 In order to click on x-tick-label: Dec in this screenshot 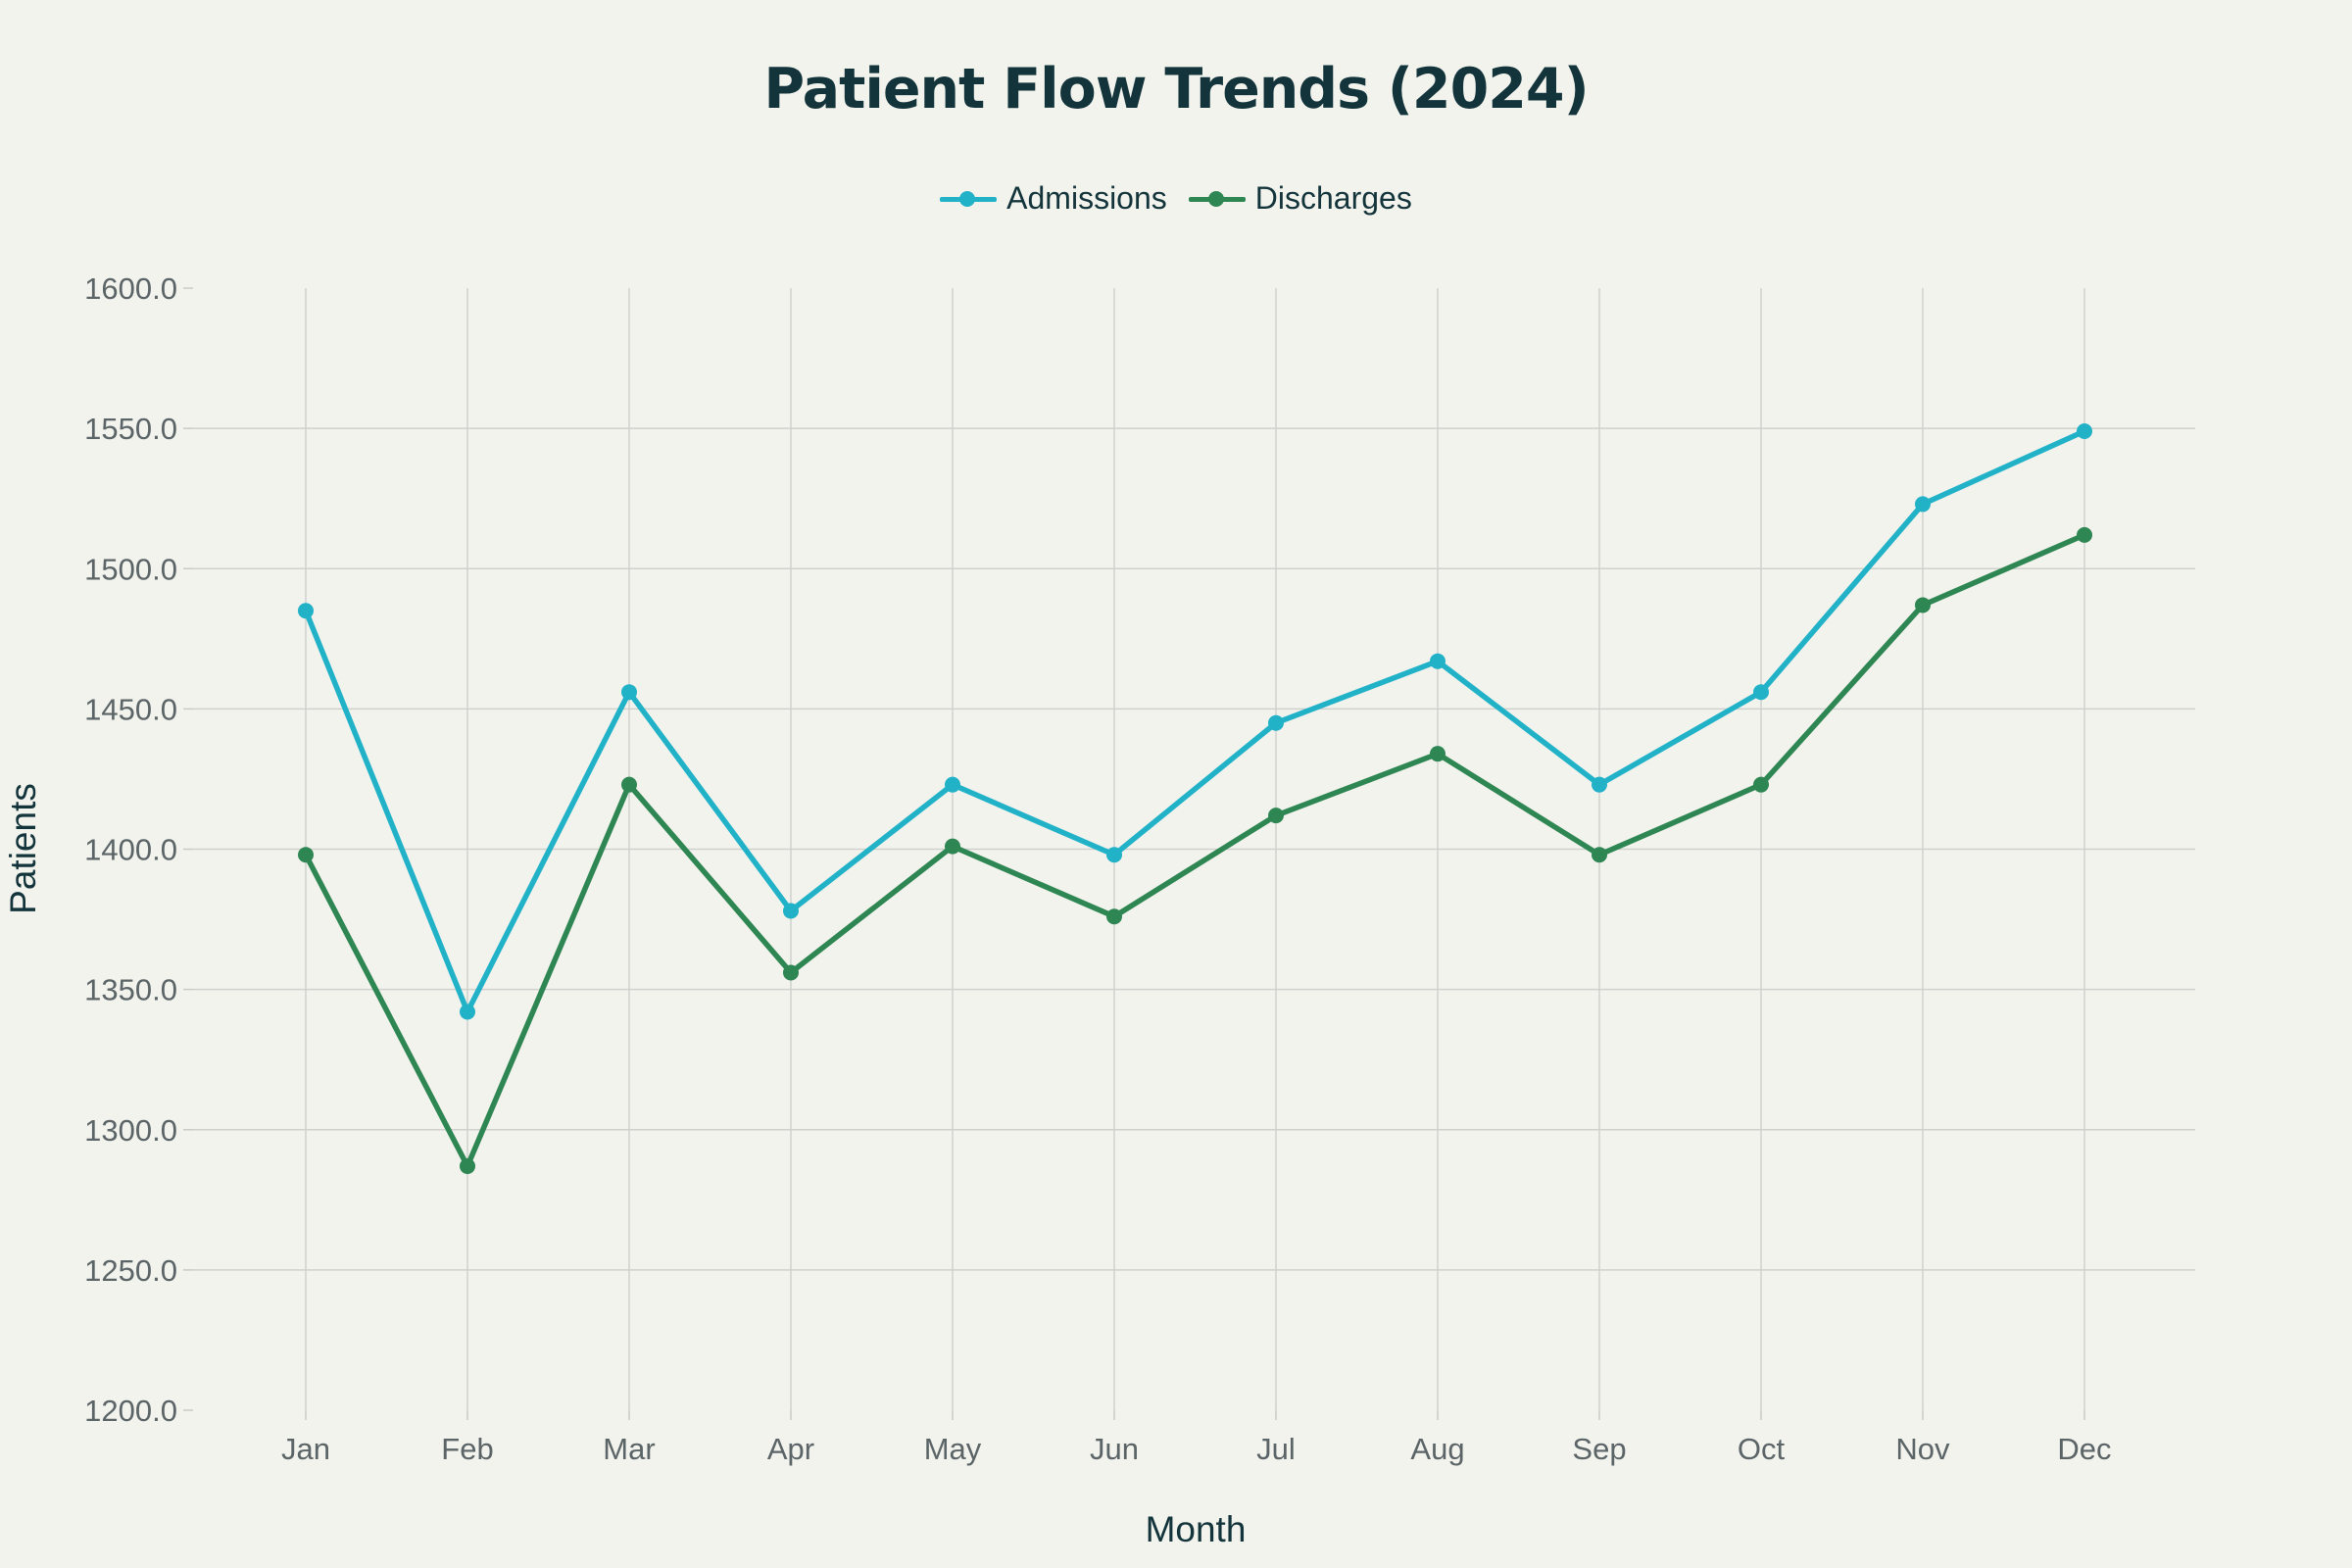, I will do `click(2084, 1449)`.